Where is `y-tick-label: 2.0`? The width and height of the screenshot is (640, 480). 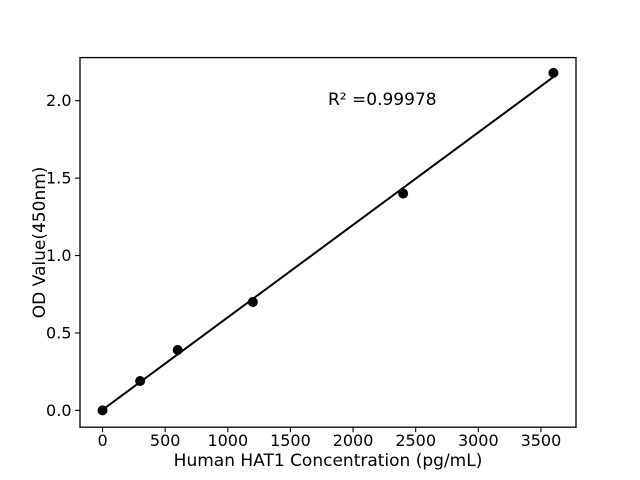
y-tick-label: 2.0 is located at coordinates (58, 100).